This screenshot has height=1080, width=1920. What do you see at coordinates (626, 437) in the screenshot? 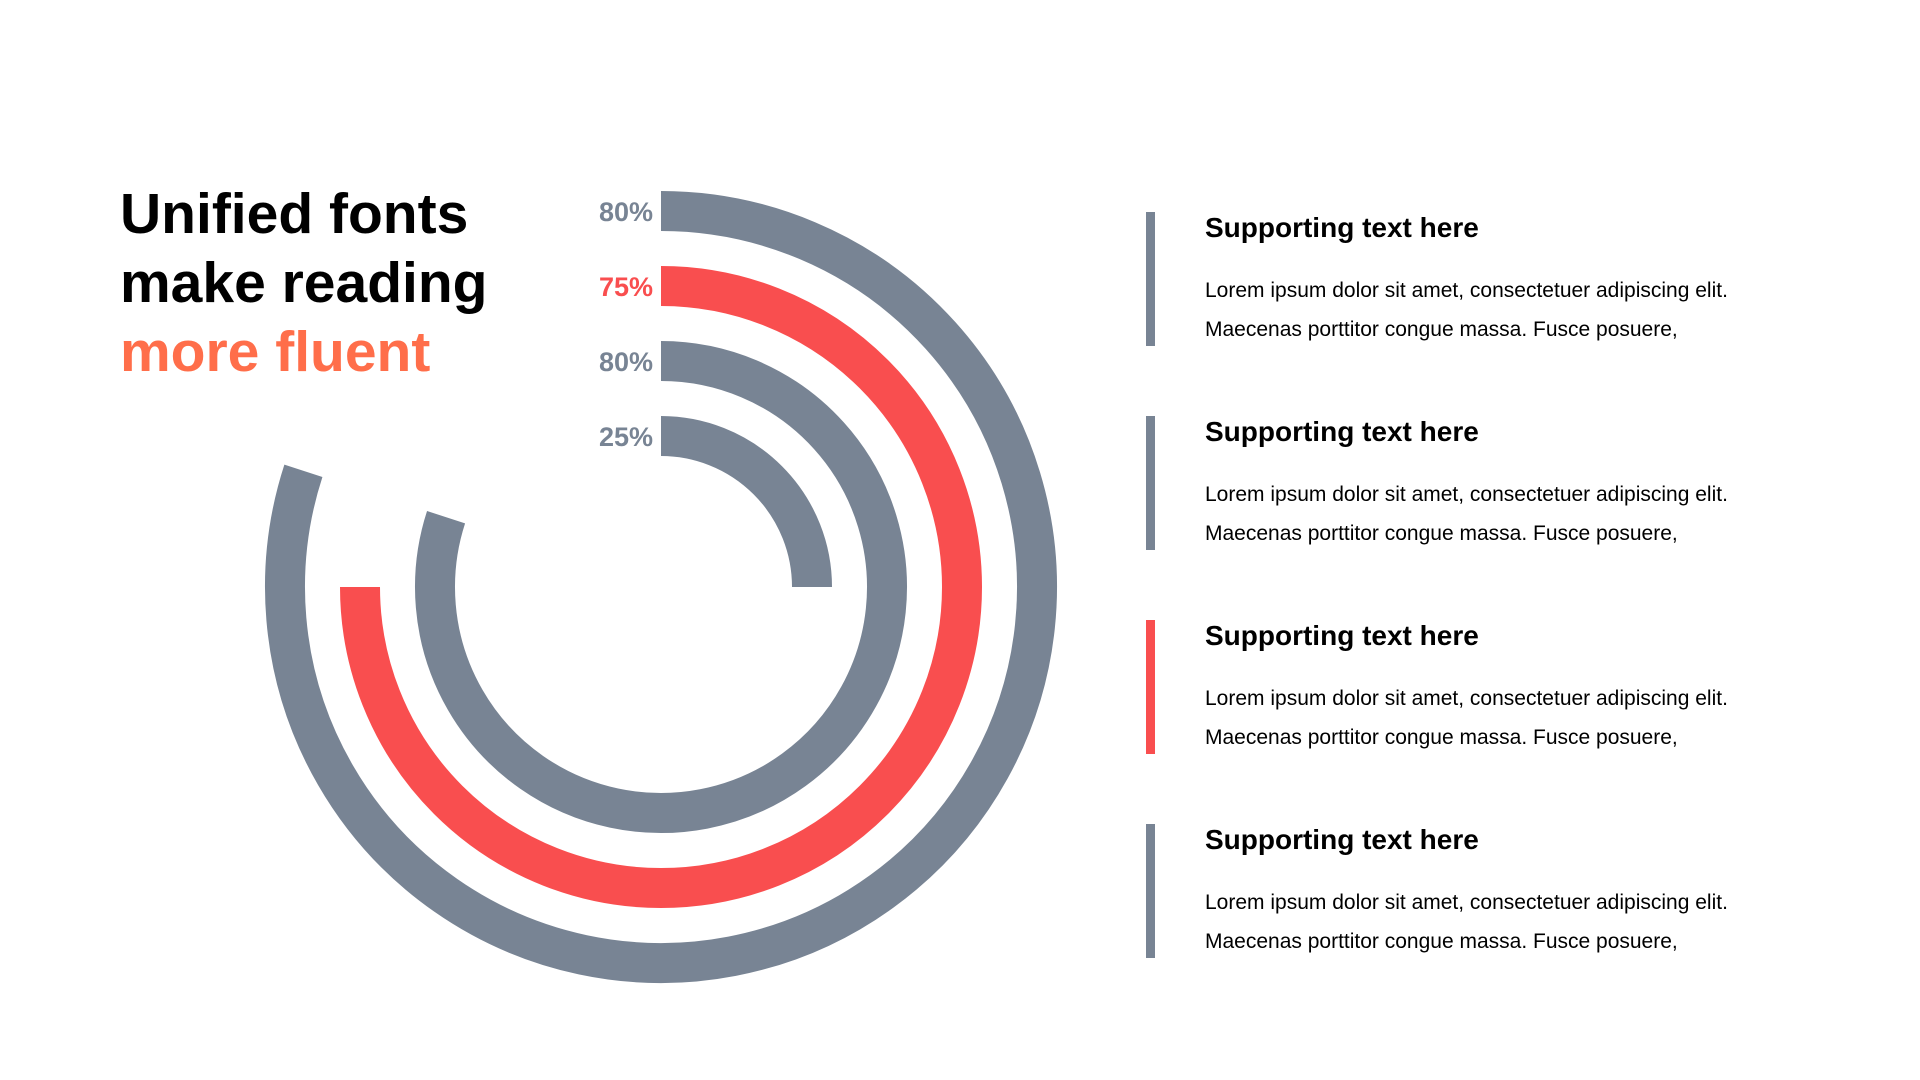
I see `ring-label-4: 25%` at bounding box center [626, 437].